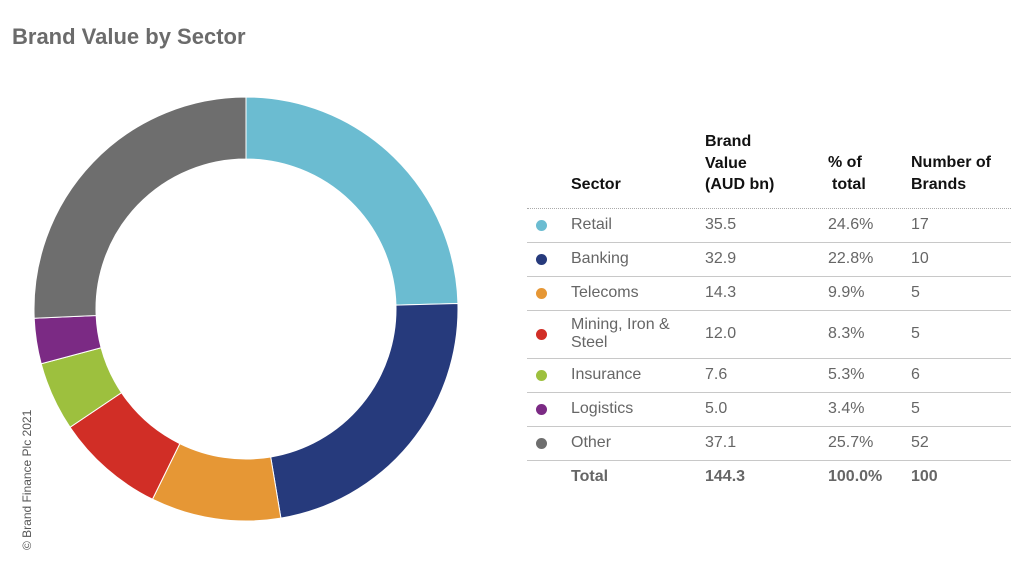  I want to click on table-row: Retail 35.5 24.6% 17, so click(769, 225).